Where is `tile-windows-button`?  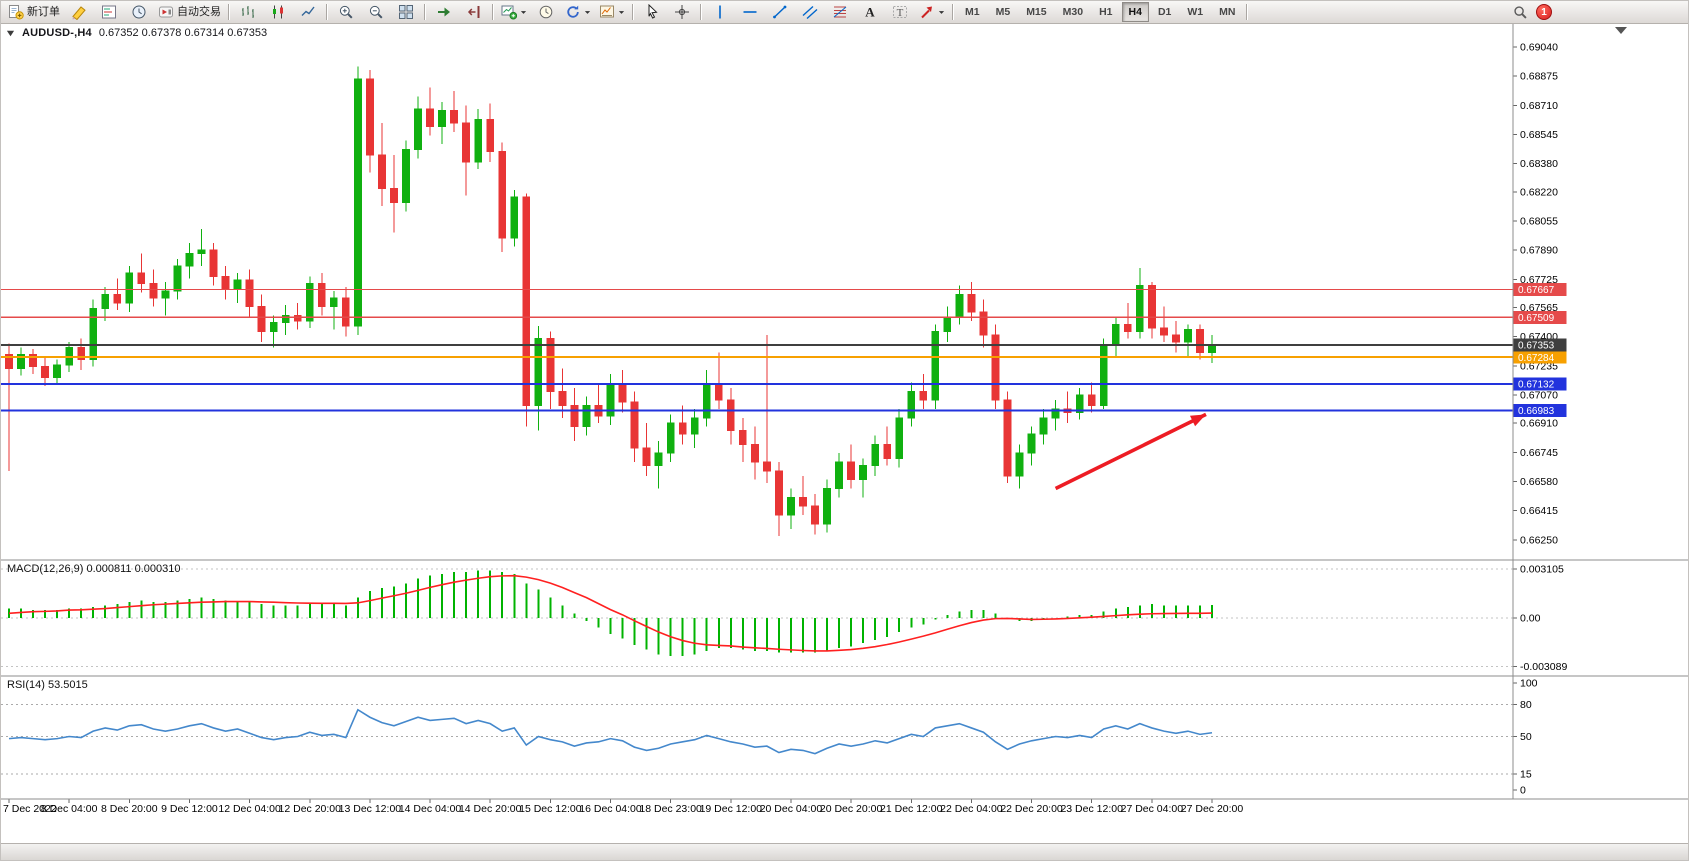 tile-windows-button is located at coordinates (406, 12).